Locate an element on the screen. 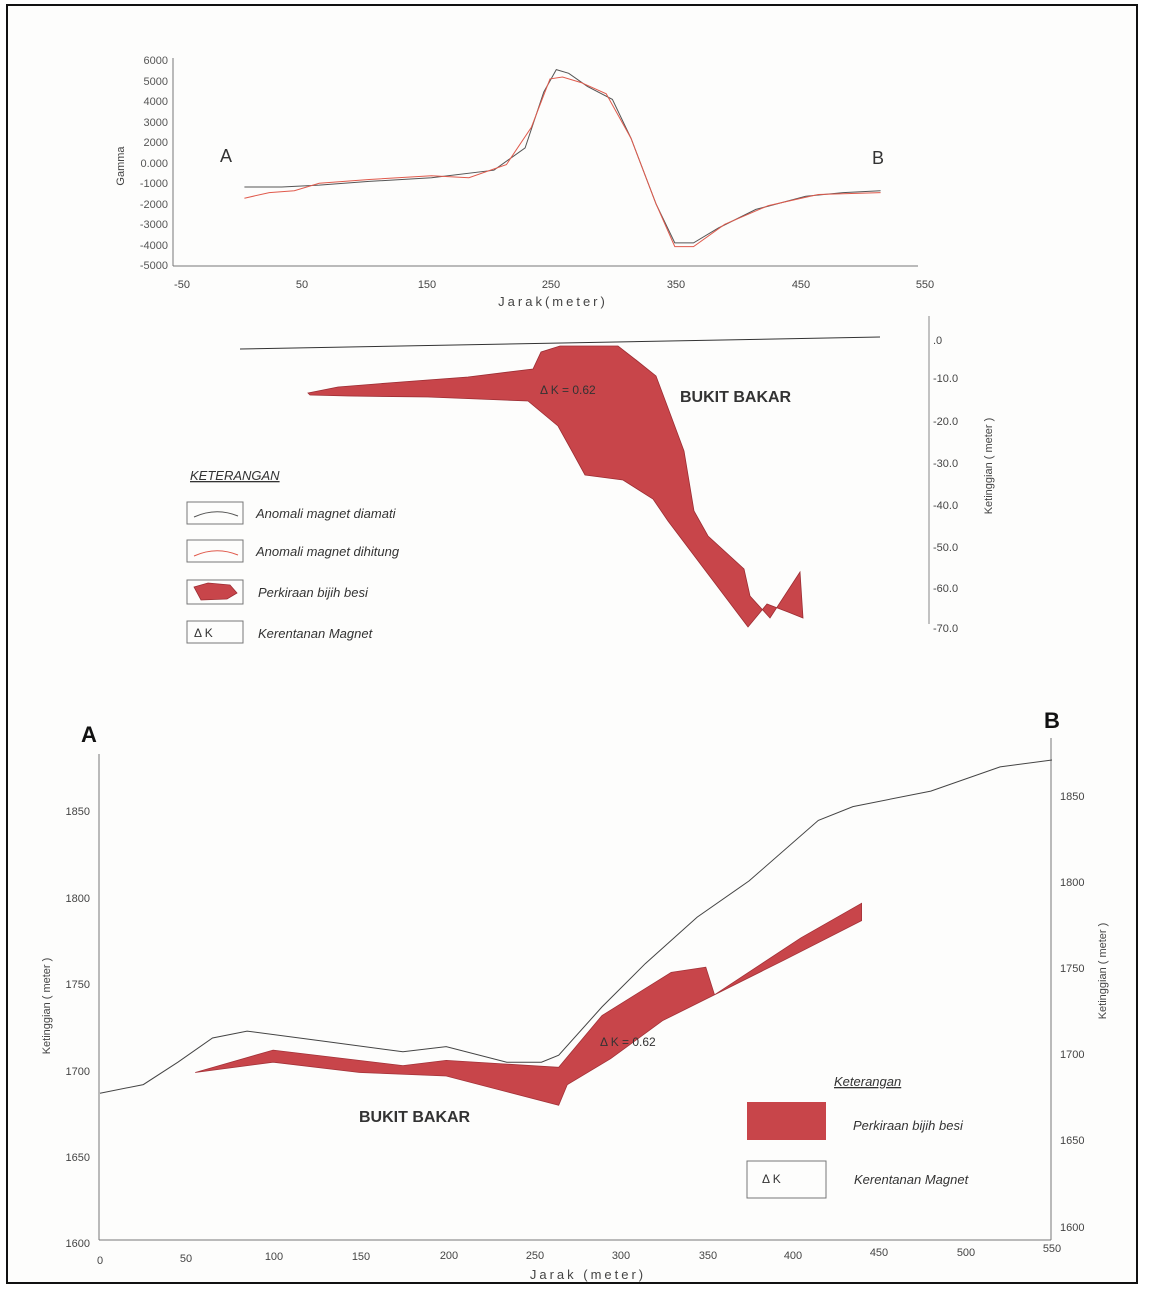 The image size is (1152, 1290). depth-tick: -50.0 is located at coordinates (945, 548).